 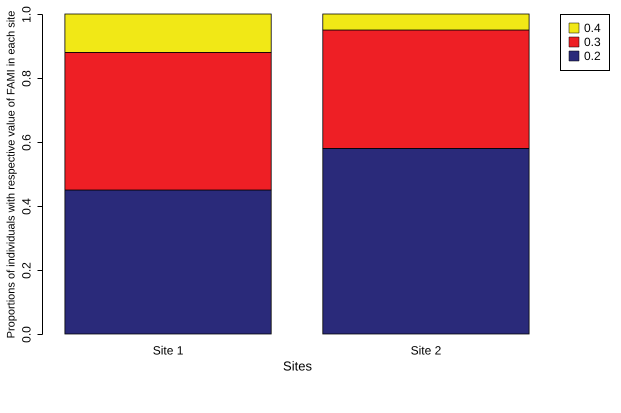 What do you see at coordinates (593, 42) in the screenshot?
I see `legend-label: 0.3` at bounding box center [593, 42].